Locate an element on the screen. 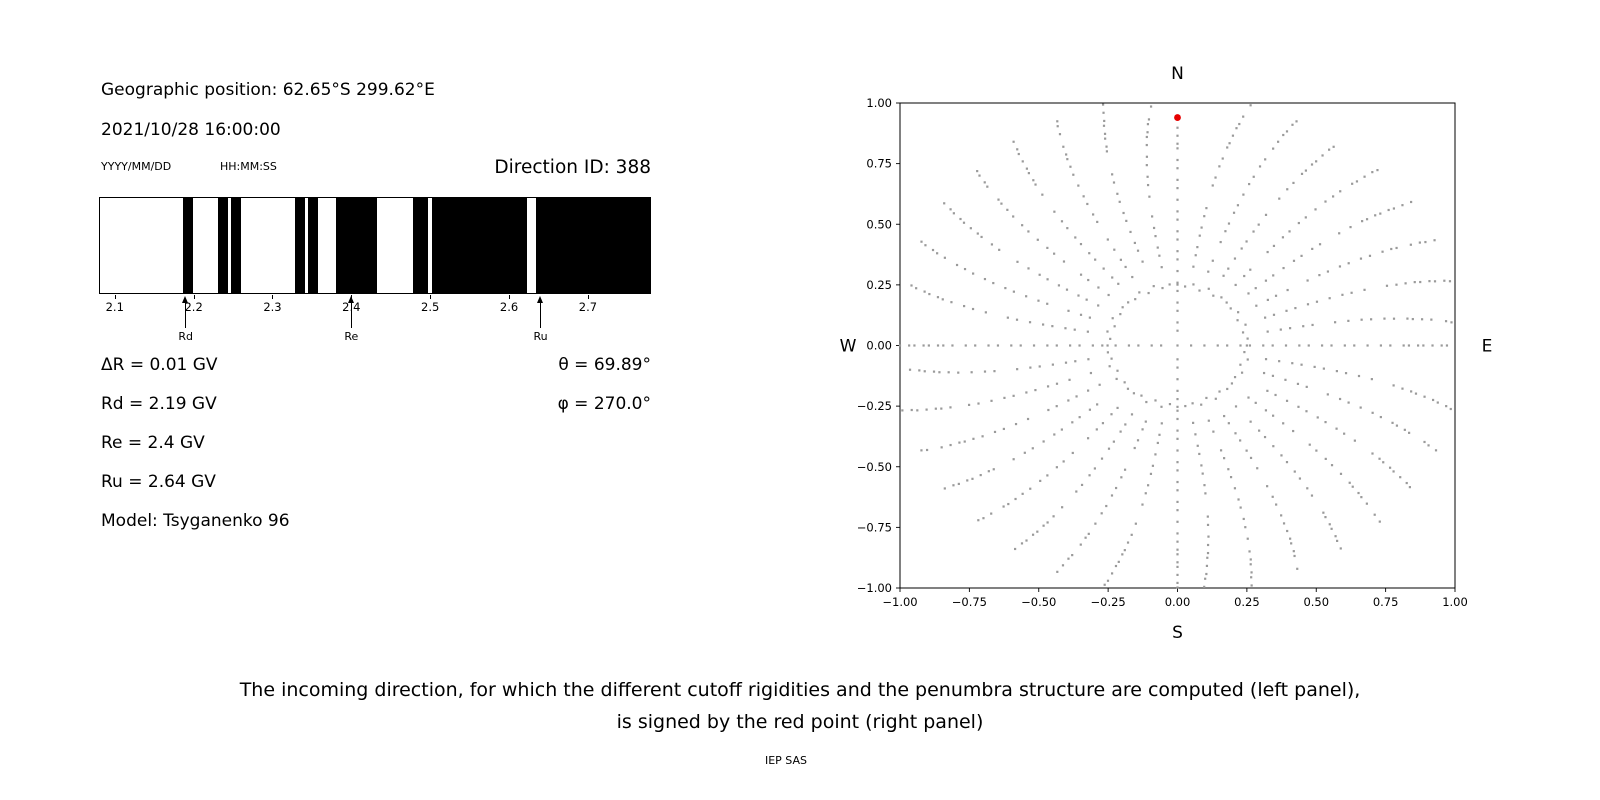 This screenshot has height=800, width=1600. info-line: Rd = 2.19 GV is located at coordinates (159, 404).